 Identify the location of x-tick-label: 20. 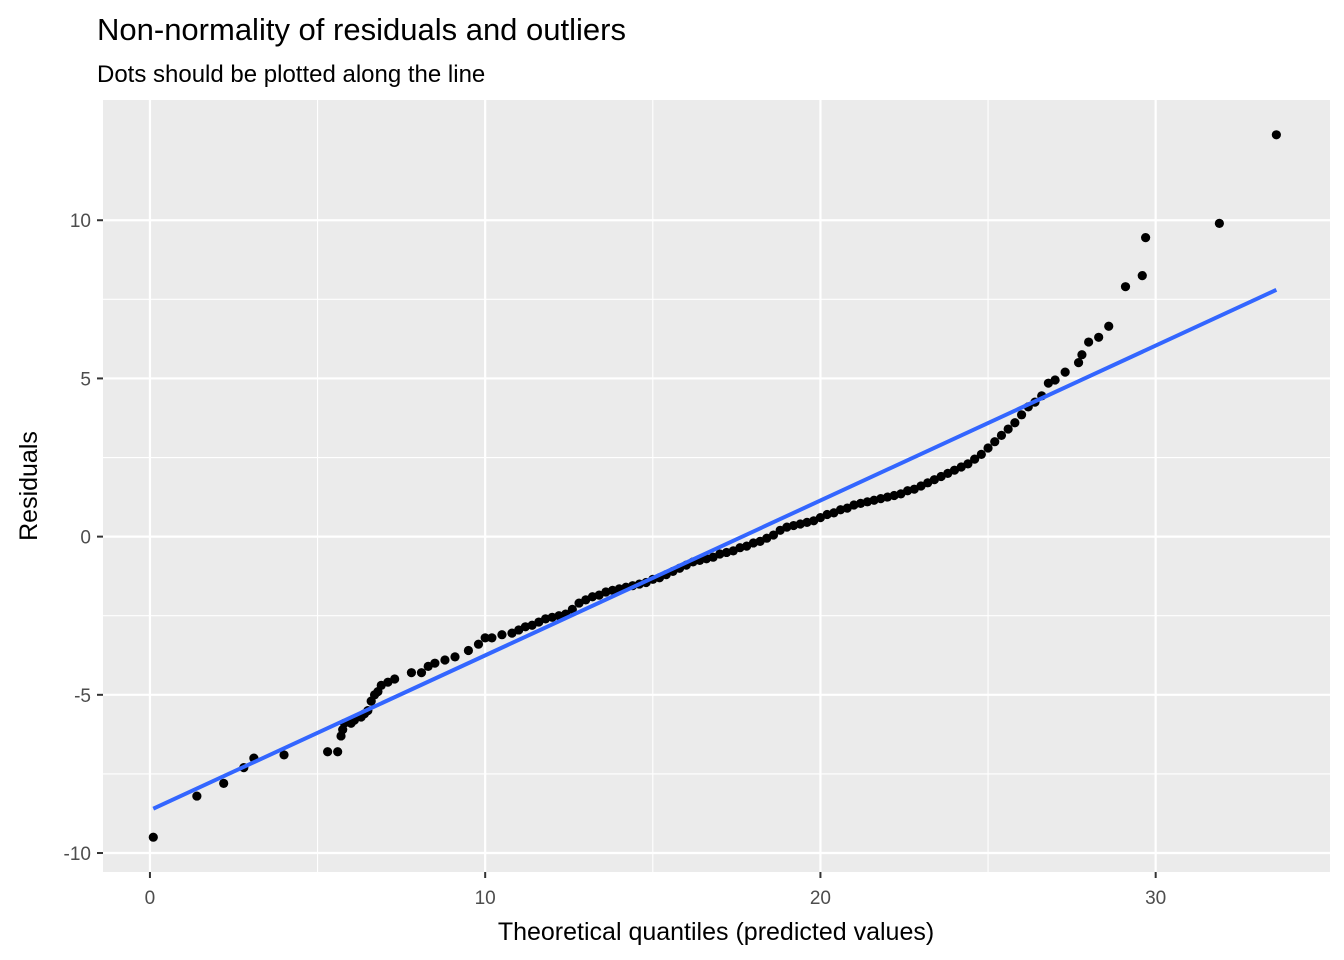
(820, 898).